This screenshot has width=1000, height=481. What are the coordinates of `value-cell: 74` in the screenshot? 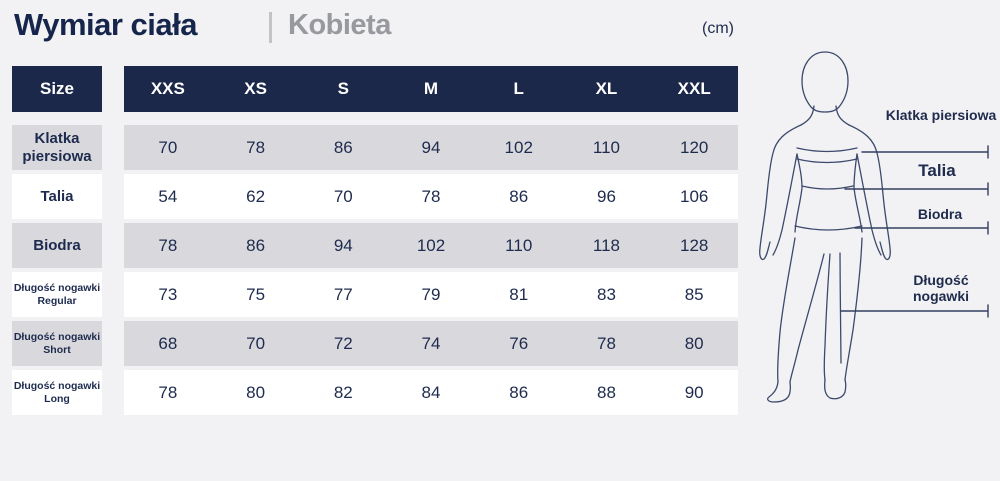 It's located at (431, 343).